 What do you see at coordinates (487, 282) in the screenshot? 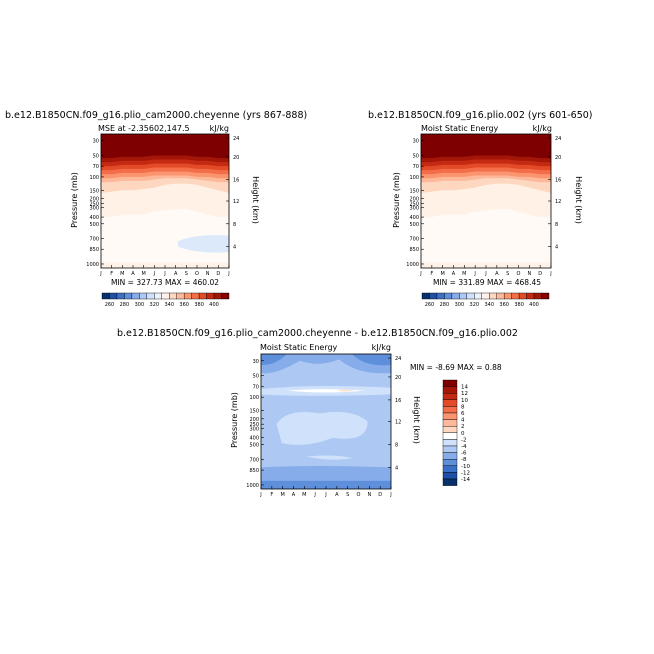
I see `panel-2-stats: MIN = 331.89 MAX = 468.45` at bounding box center [487, 282].